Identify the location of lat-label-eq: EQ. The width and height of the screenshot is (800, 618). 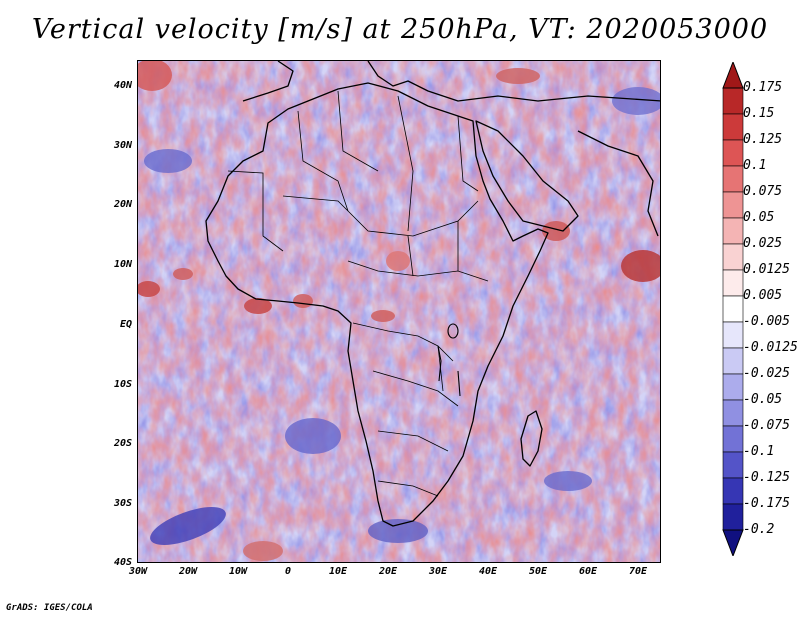
(125, 324).